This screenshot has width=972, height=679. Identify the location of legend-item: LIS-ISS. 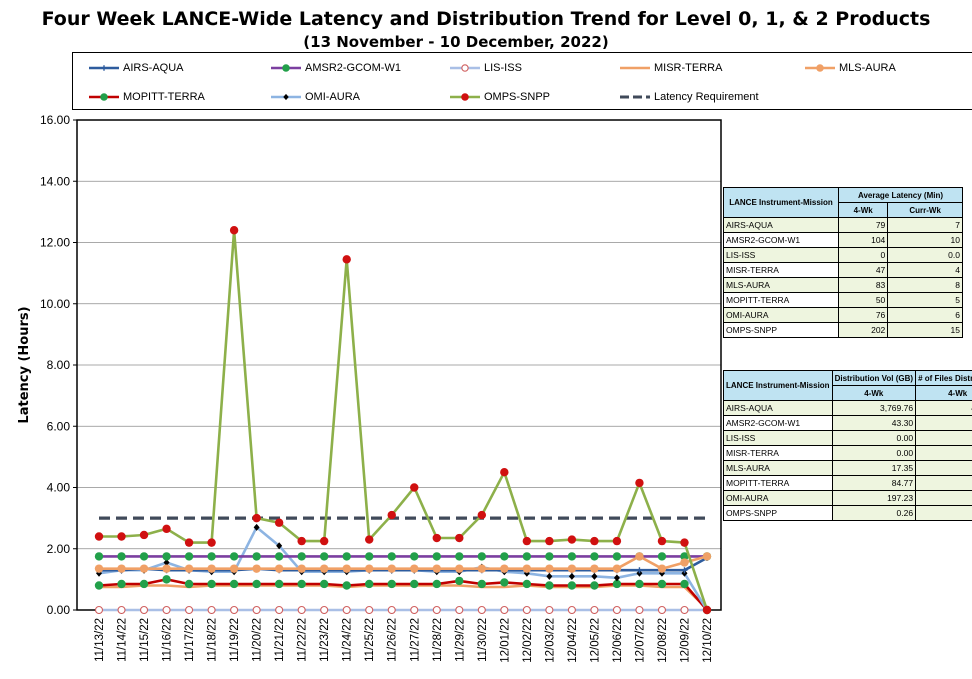
(485, 68).